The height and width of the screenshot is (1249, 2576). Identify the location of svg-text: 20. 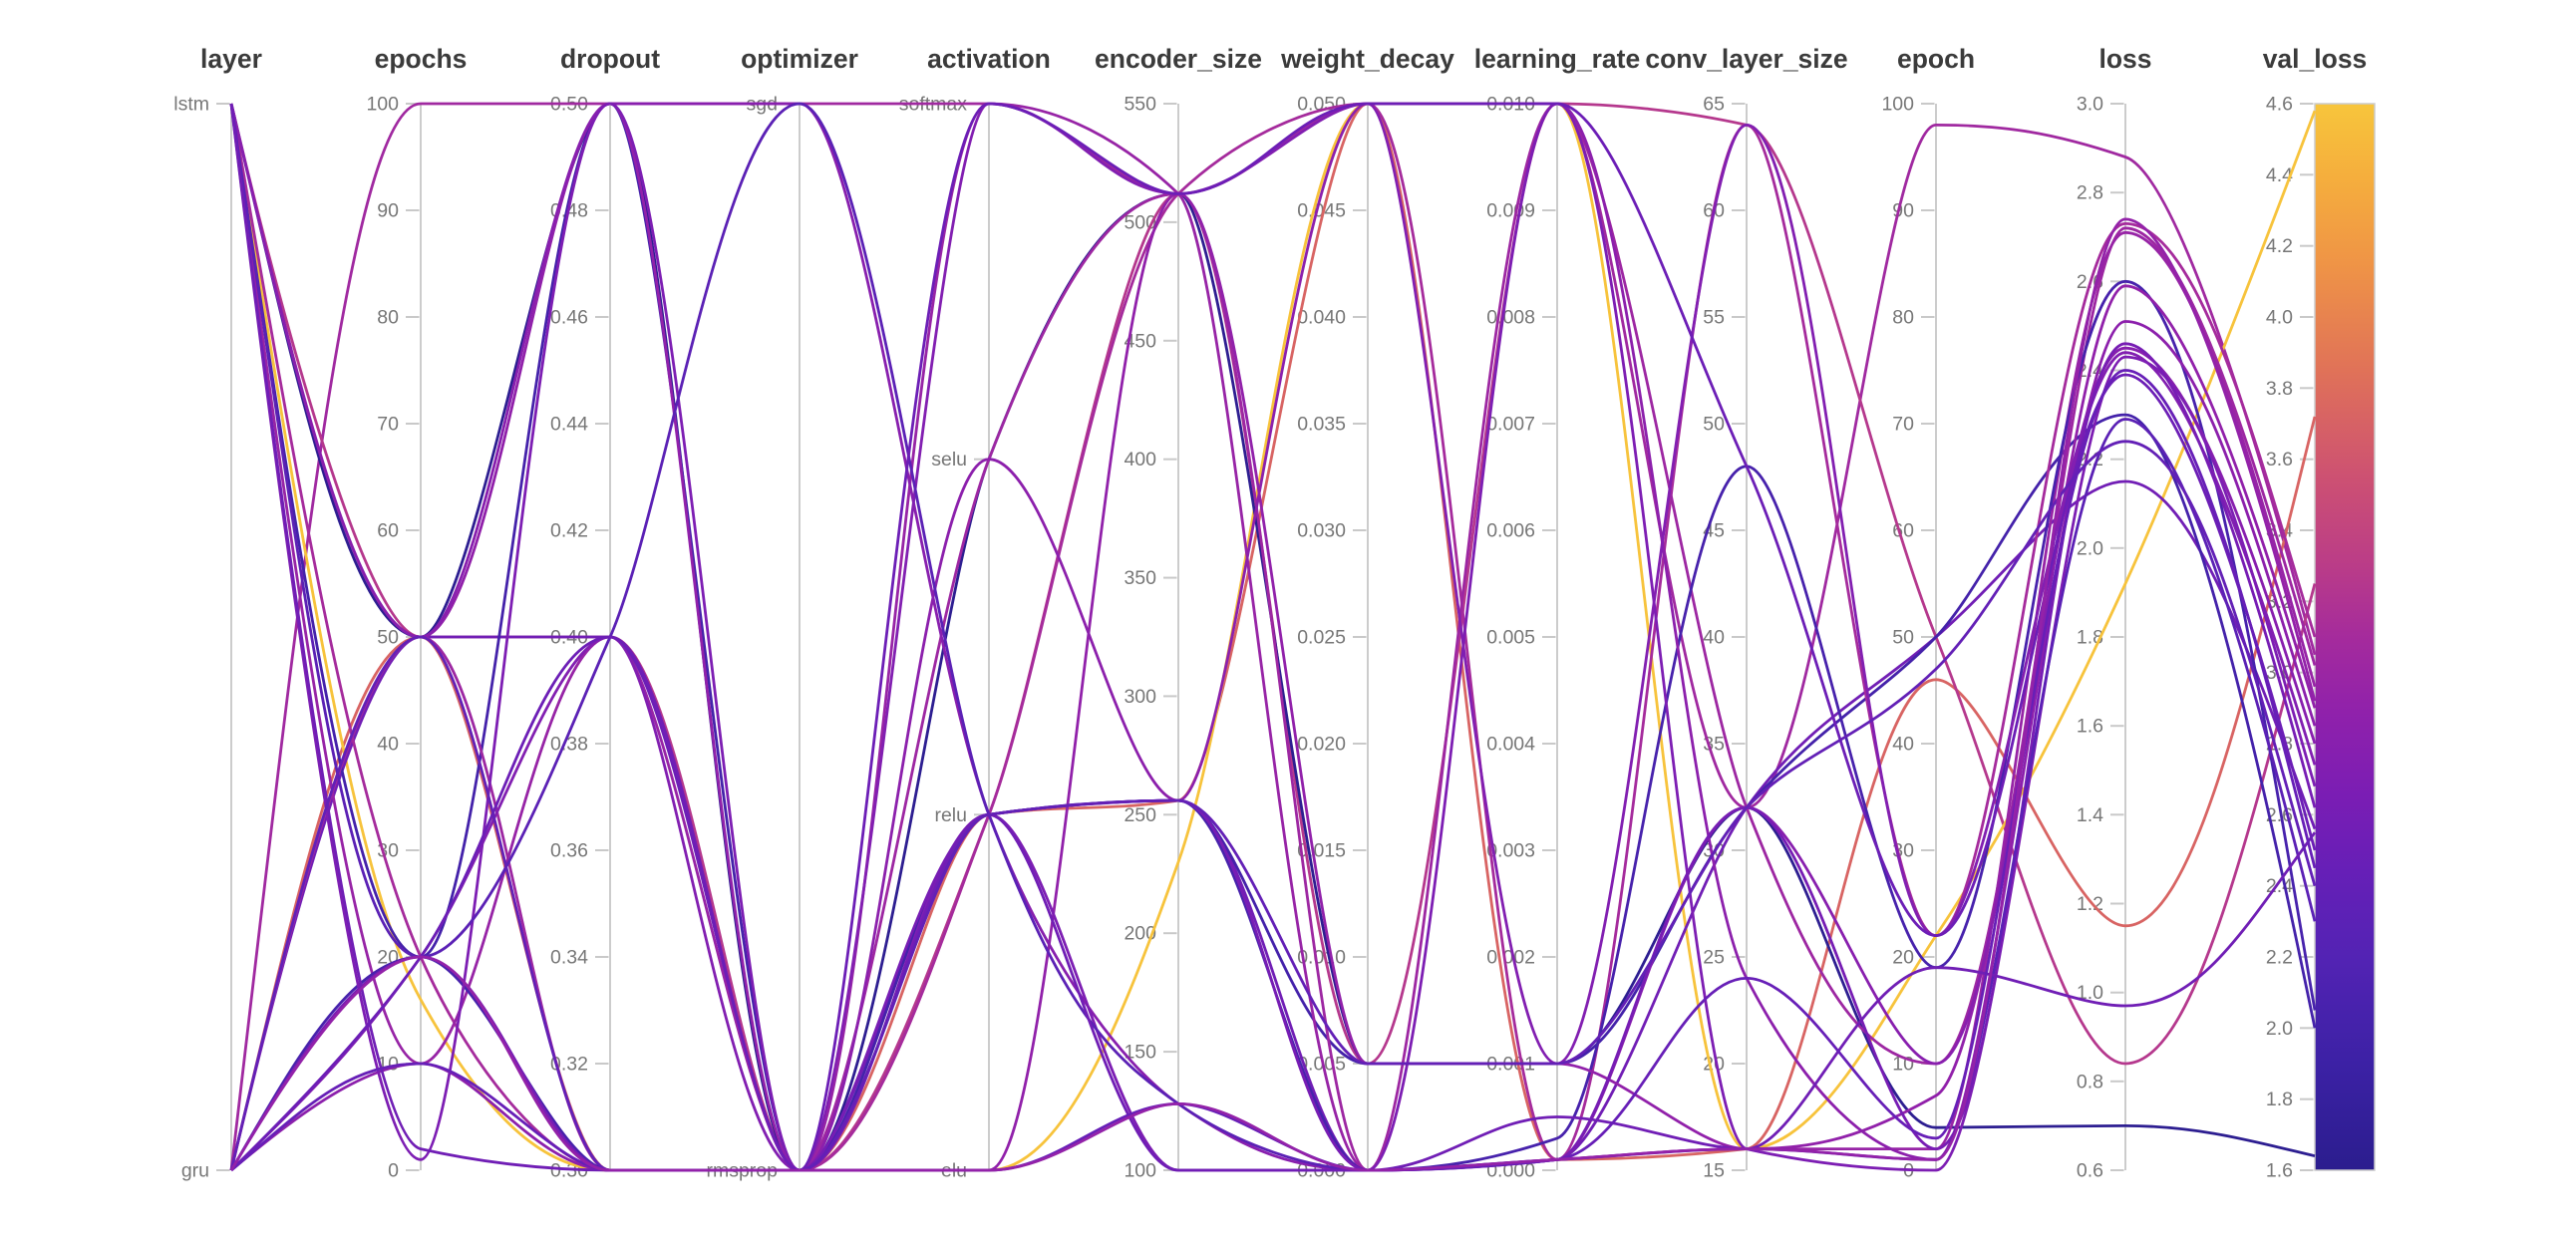
(1903, 958).